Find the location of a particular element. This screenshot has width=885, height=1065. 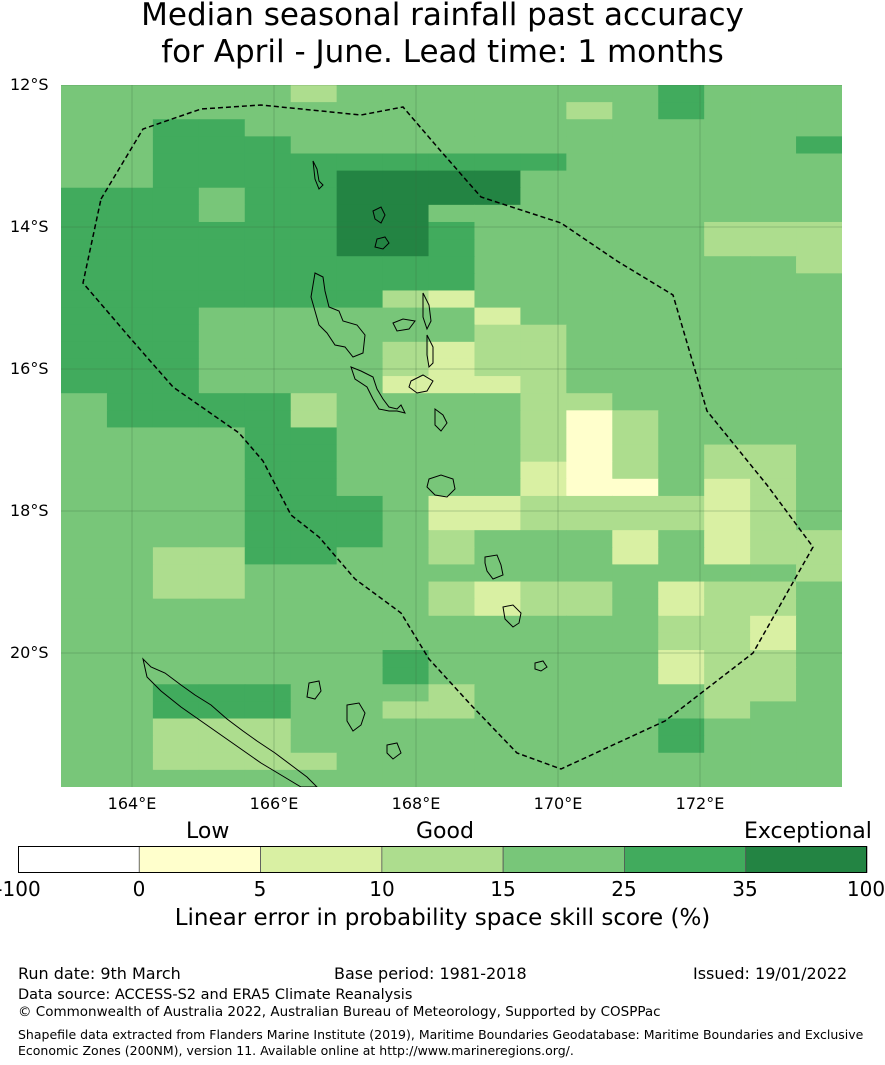

lon-label-164e: 164°E is located at coordinates (132, 803).